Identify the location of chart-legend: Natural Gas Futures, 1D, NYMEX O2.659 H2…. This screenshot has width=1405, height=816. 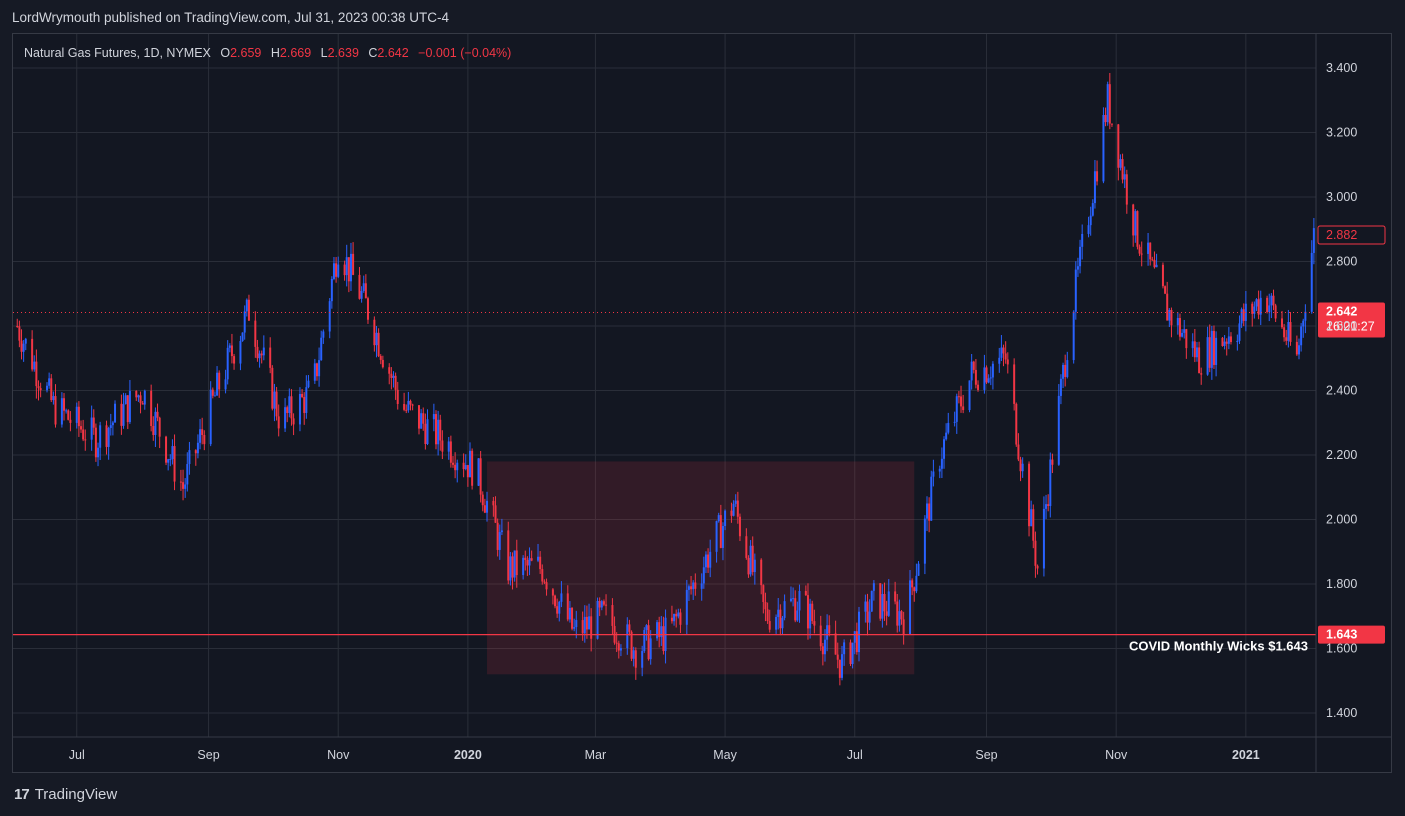
(267, 53).